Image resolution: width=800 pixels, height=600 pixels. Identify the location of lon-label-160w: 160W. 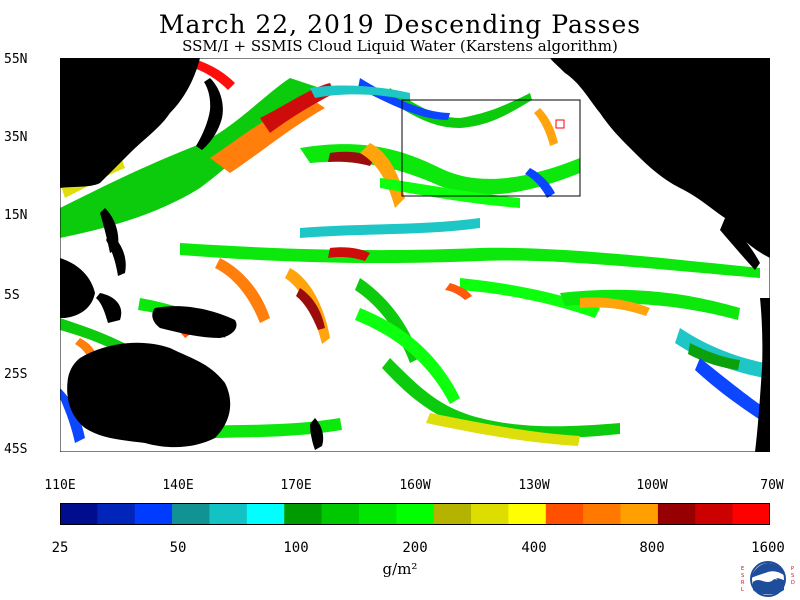
(415, 485).